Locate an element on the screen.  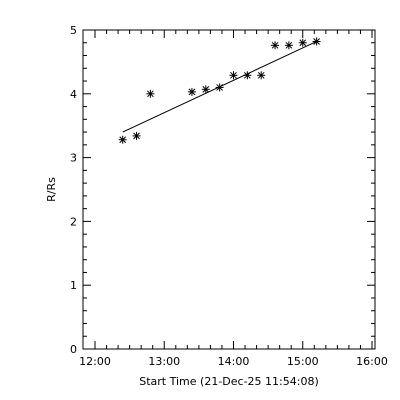
x-tick-label: 15:00 is located at coordinates (303, 361).